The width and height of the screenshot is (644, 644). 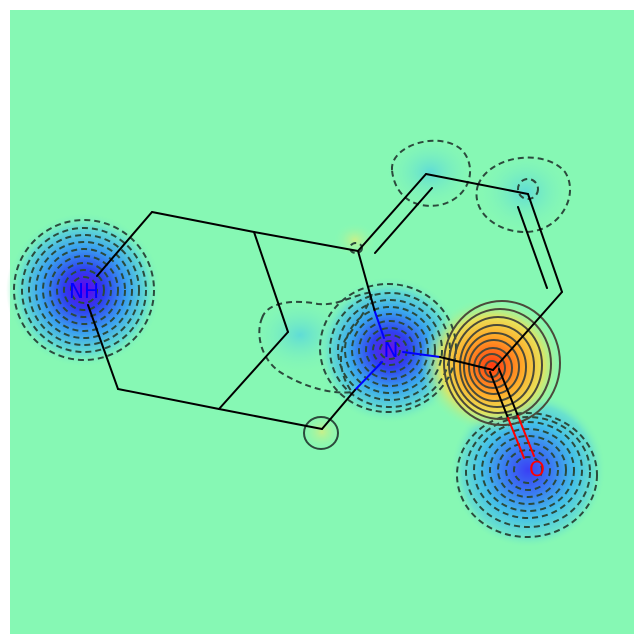 I want to click on bond-n-c11, so click(x=466, y=363).